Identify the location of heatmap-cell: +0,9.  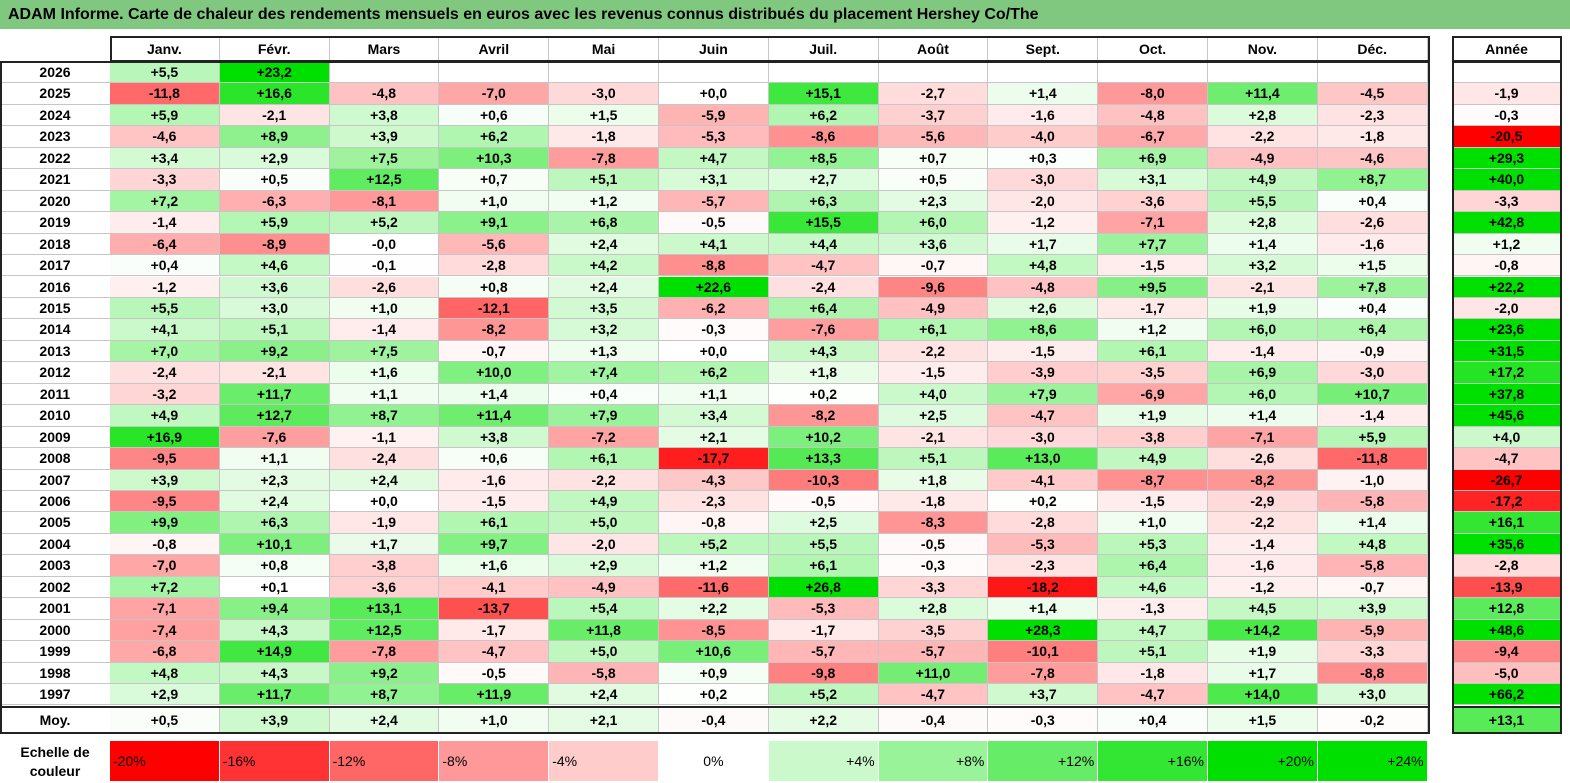
(714, 673).